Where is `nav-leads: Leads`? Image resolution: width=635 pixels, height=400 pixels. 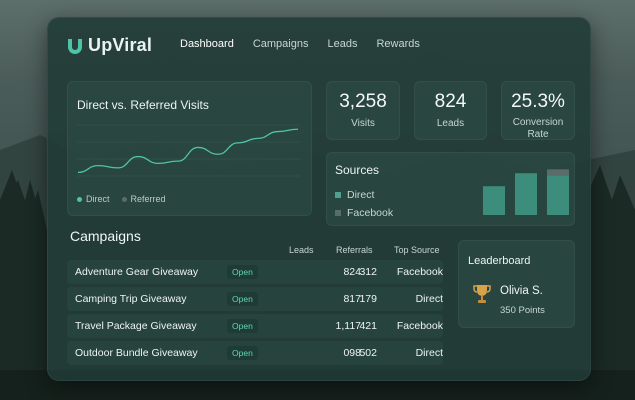
nav-leads: Leads is located at coordinates (342, 44).